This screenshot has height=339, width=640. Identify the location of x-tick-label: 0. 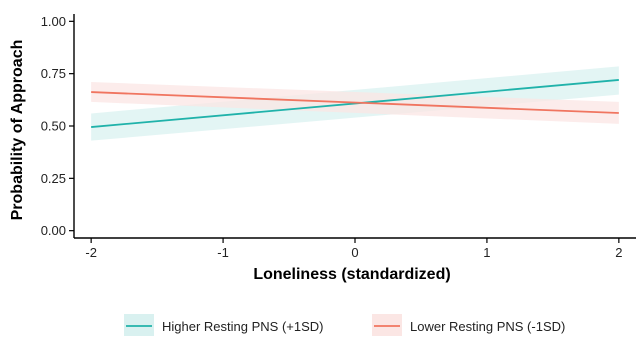
(354, 252).